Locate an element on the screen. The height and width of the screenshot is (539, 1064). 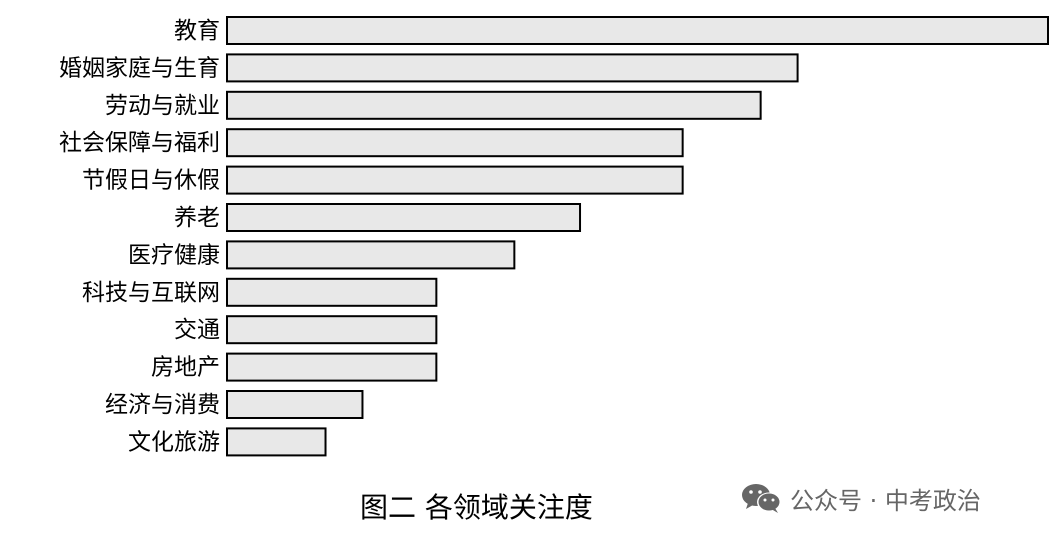
watermark: 公众号 · 中考政治 is located at coordinates (860, 498).